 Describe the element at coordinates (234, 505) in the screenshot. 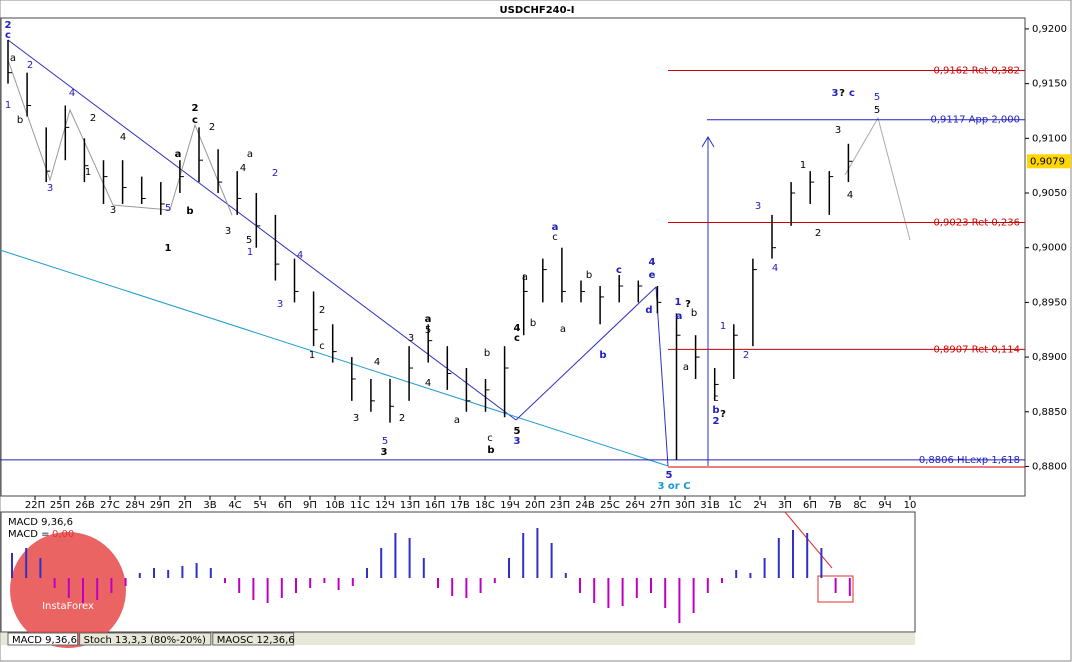

I see `x-tick-label: 4С` at that location.